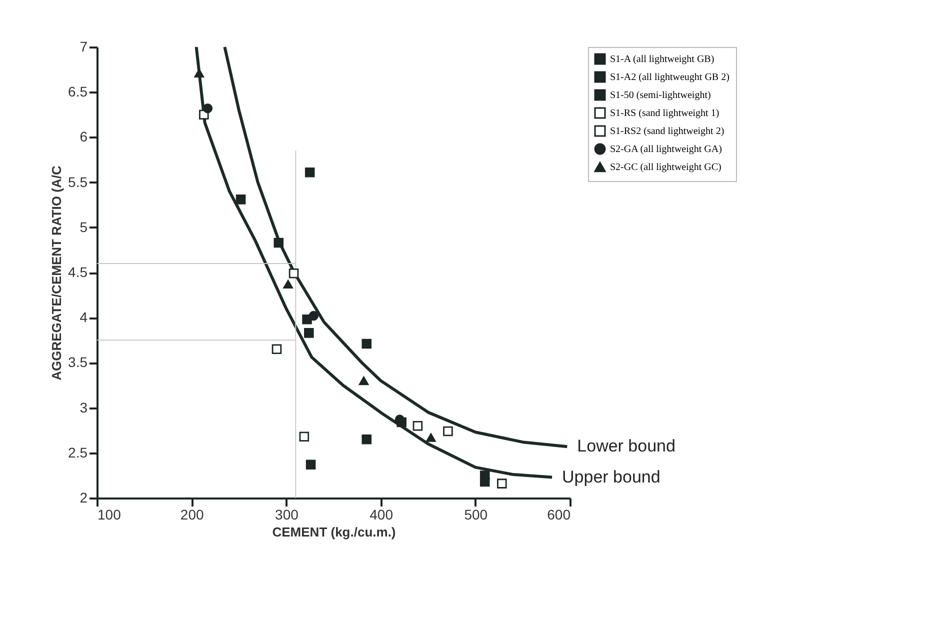 The width and height of the screenshot is (926, 622). I want to click on x-tick-label: 600, so click(559, 514).